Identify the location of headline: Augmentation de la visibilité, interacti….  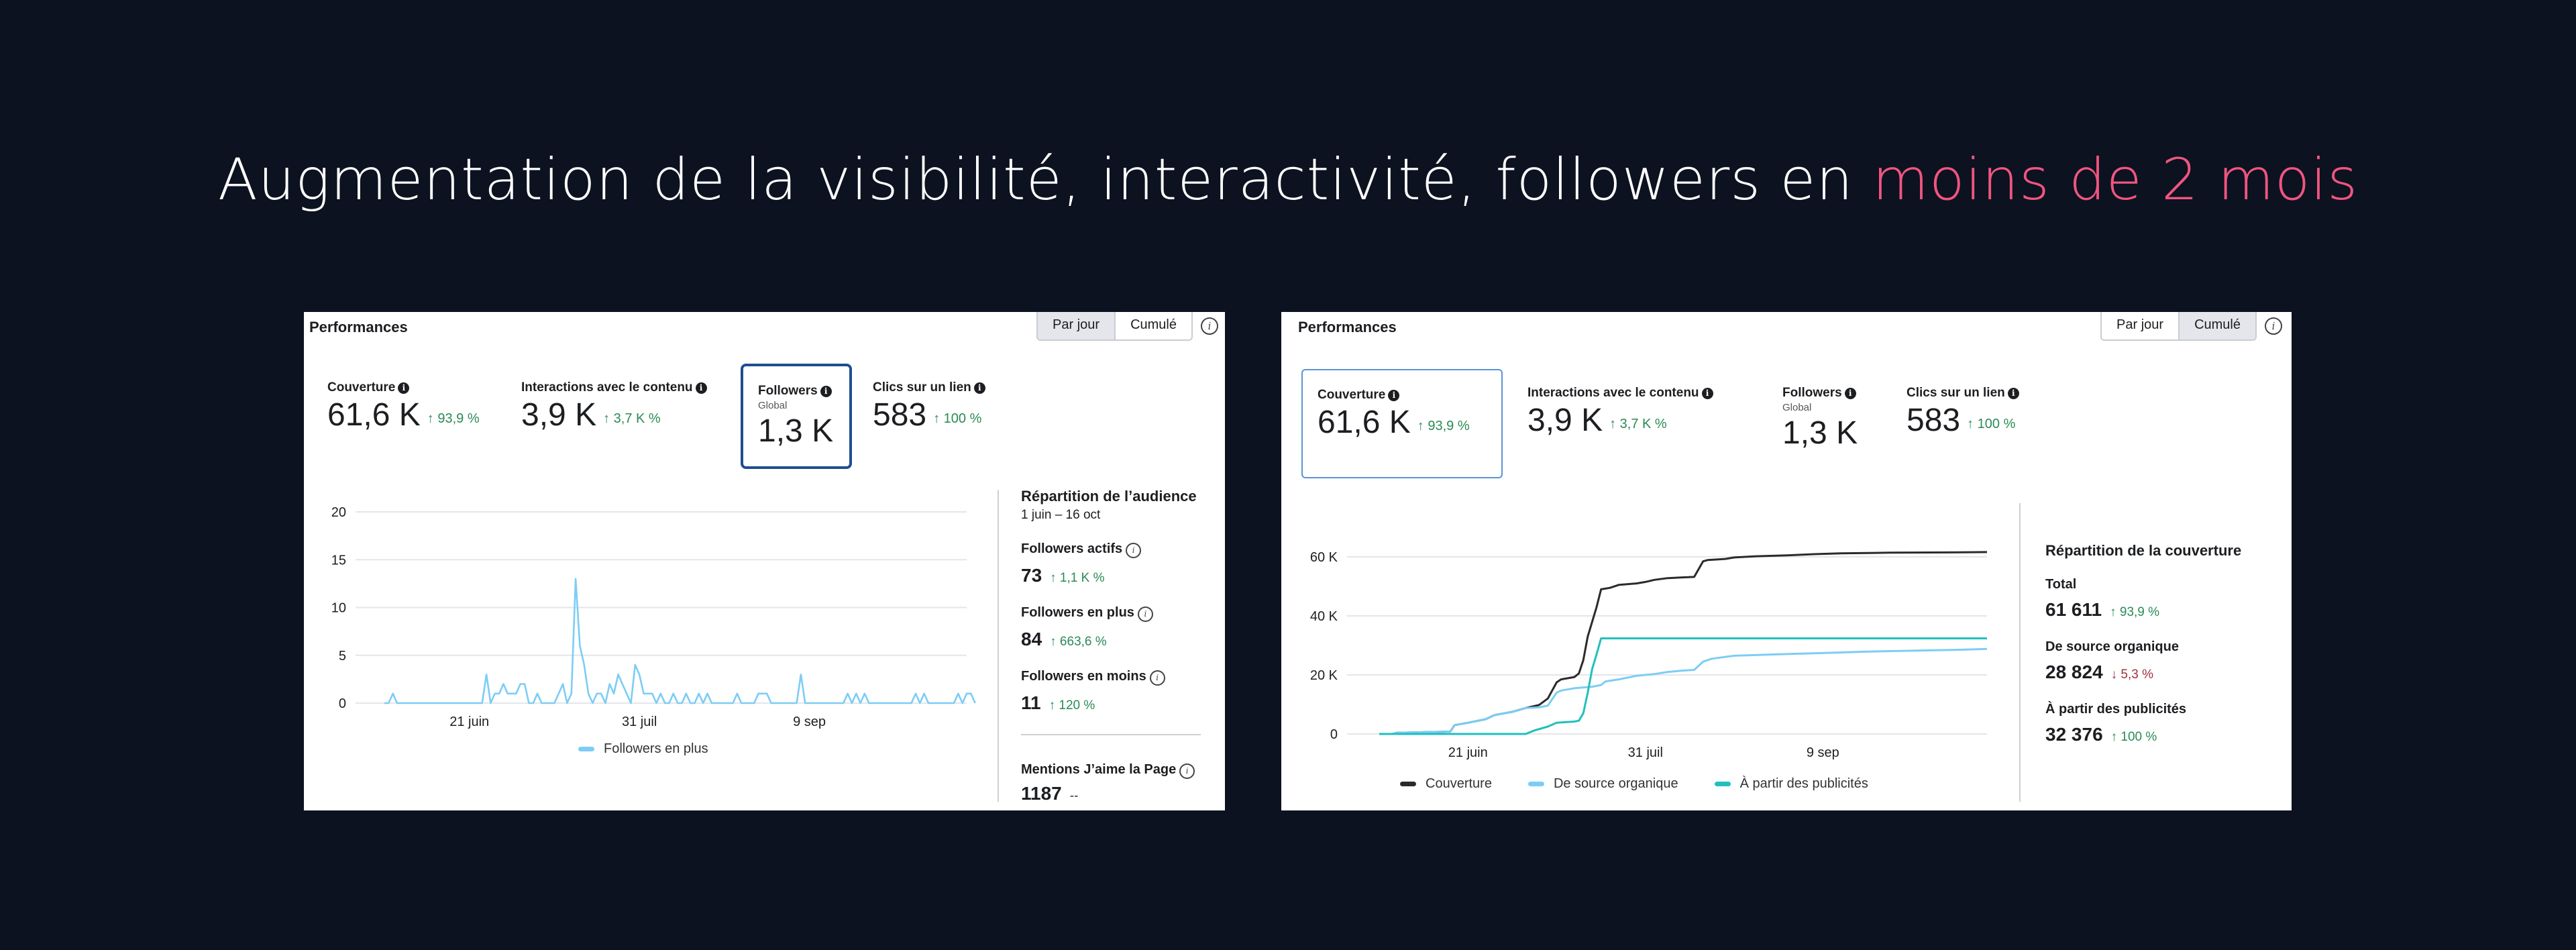
(1288, 179).